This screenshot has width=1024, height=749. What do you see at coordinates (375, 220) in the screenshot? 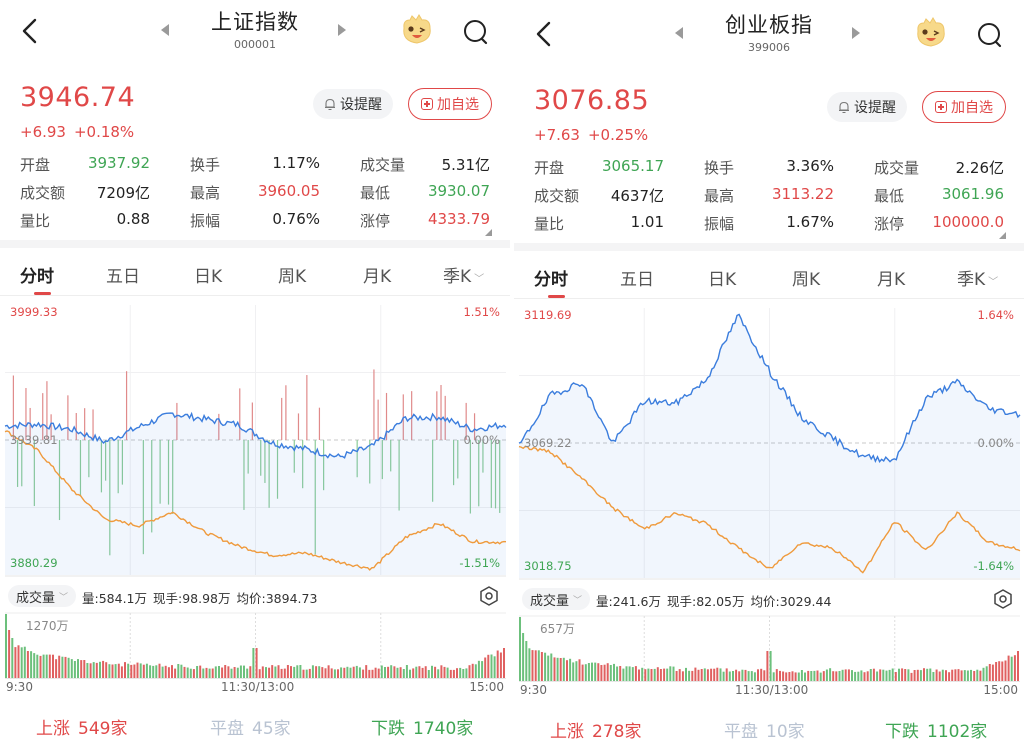
I see `stat-label: 涨停` at bounding box center [375, 220].